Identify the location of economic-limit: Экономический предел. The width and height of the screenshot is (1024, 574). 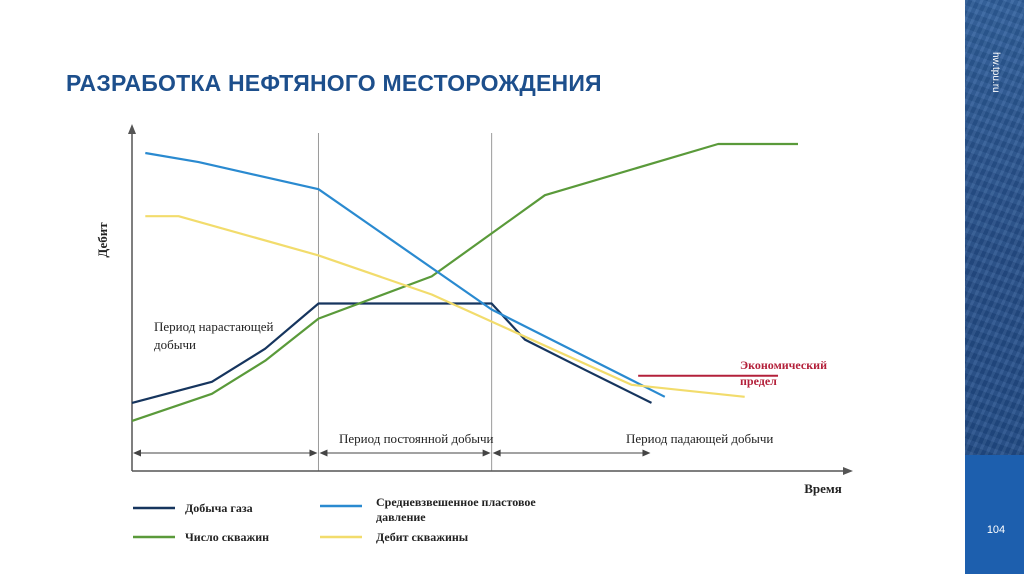
(732, 373).